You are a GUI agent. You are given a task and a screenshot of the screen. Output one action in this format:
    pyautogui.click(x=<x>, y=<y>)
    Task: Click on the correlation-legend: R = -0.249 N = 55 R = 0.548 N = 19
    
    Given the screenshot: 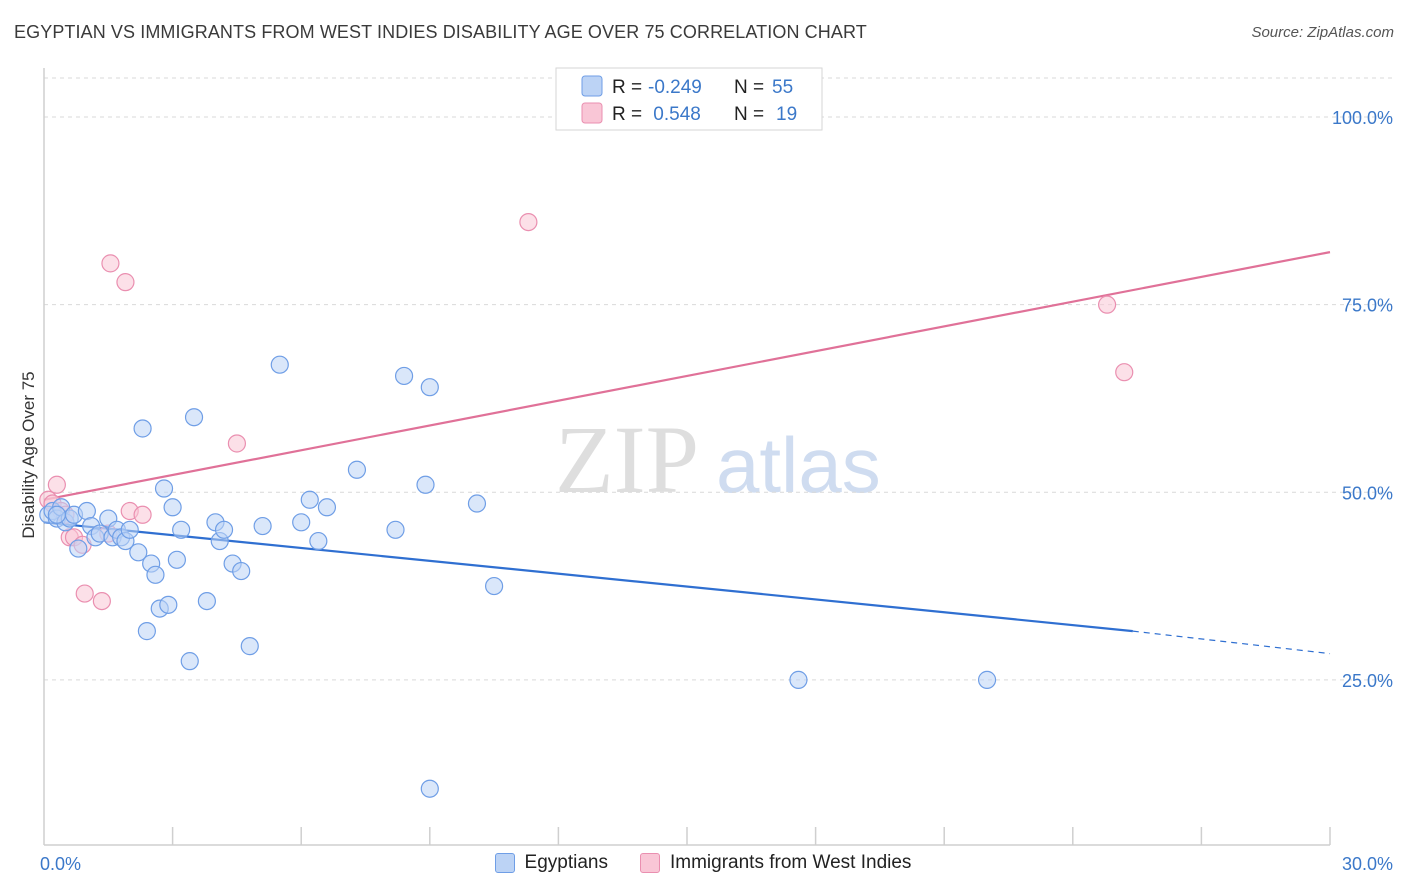 What is the action you would take?
    pyautogui.click(x=689, y=99)
    